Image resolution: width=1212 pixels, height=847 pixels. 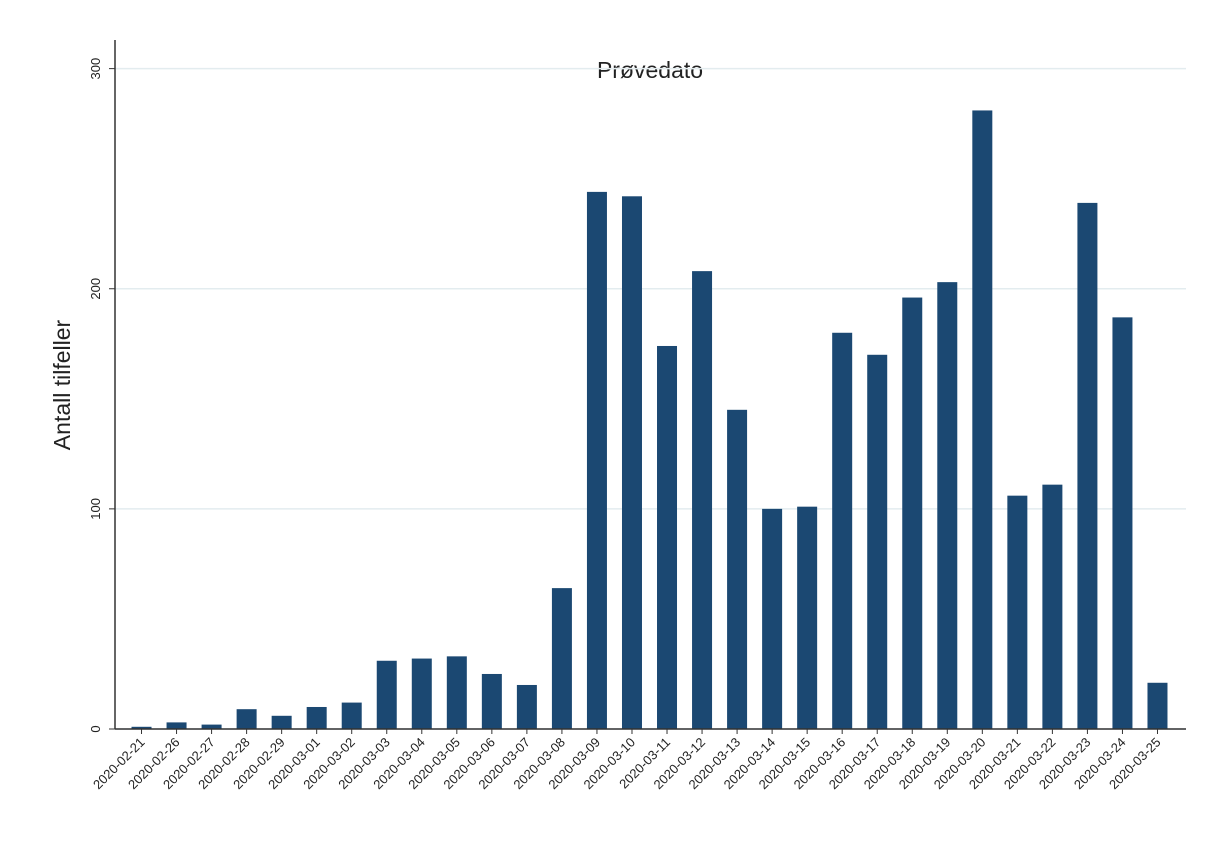 I want to click on y-tick-label: 0, so click(x=95, y=728).